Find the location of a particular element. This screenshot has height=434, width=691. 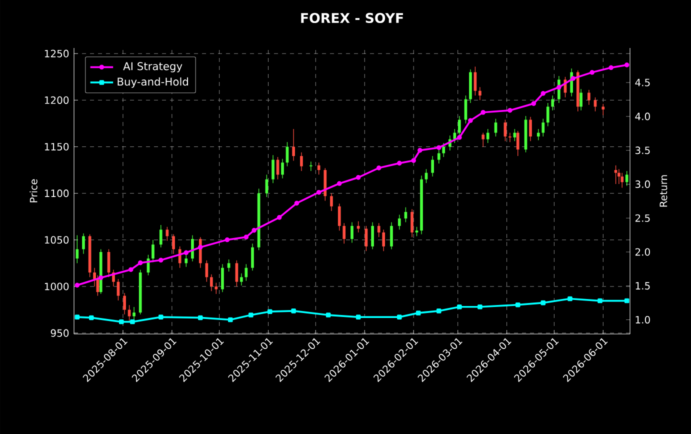

y2-tick-label: 1.0 is located at coordinates (643, 320).